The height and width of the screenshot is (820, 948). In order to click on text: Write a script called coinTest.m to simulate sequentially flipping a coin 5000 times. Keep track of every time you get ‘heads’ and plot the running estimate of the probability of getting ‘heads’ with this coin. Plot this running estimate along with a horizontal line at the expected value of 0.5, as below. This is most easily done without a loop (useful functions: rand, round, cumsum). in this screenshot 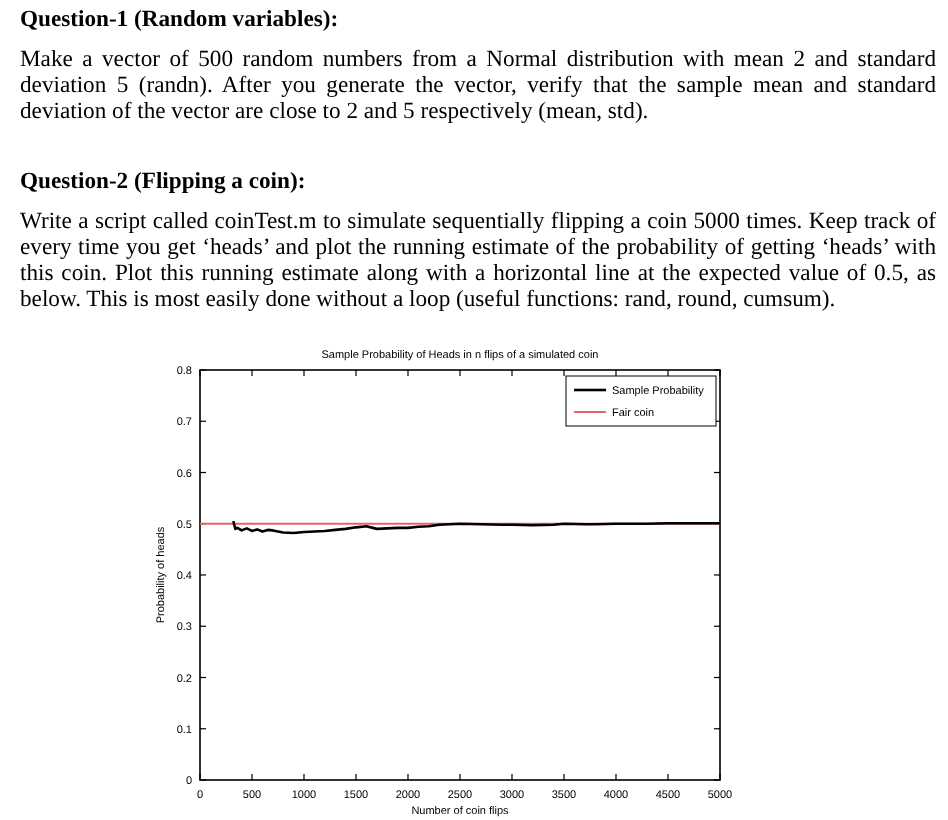, I will do `click(478, 260)`.